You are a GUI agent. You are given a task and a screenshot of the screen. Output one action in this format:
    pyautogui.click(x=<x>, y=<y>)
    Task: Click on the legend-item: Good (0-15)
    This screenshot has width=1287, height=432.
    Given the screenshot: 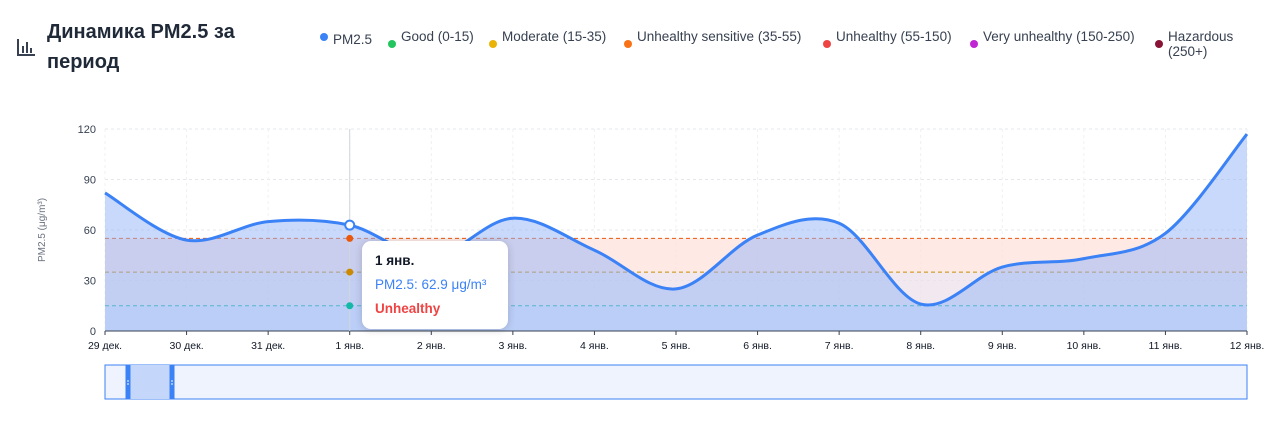 What is the action you would take?
    pyautogui.click(x=433, y=38)
    